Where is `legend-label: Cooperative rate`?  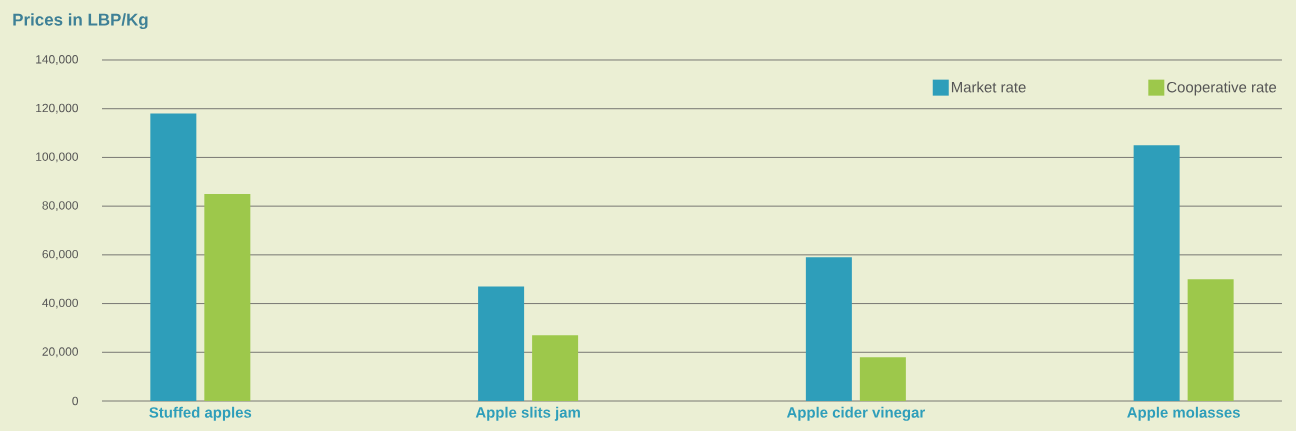 legend-label: Cooperative rate is located at coordinates (1222, 88).